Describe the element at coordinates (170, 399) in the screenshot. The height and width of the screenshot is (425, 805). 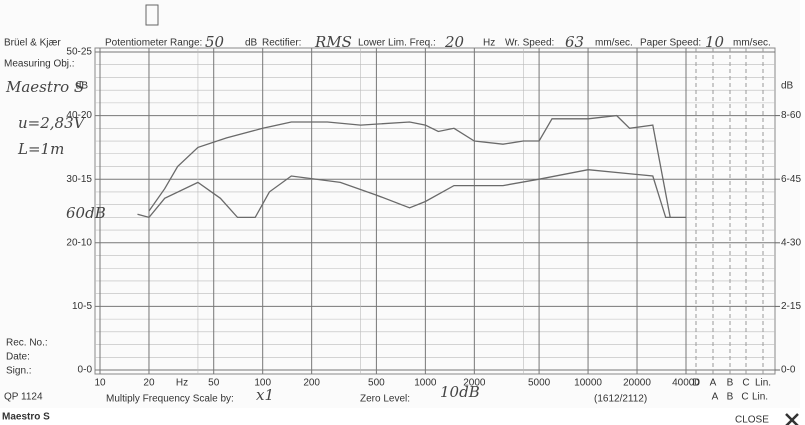
I see `footer-text: Multiply Frequency Scale by:` at that location.